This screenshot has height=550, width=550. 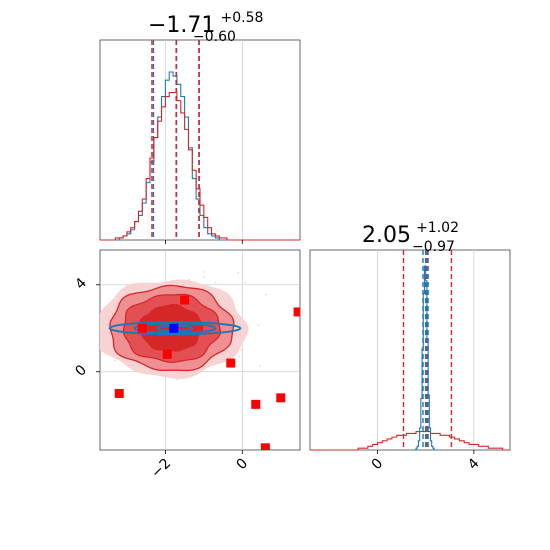 What do you see at coordinates (203, 242) in the screenshot?
I see `panel-param1-ticks` at bounding box center [203, 242].